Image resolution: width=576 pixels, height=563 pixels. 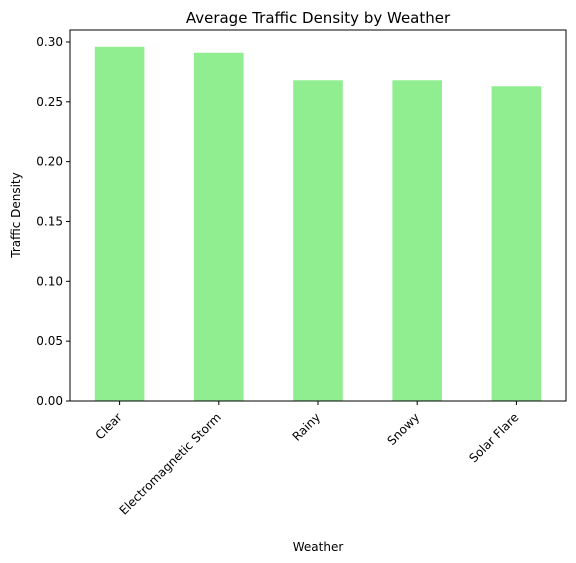 What do you see at coordinates (49, 401) in the screenshot?
I see `y-tick-label: 0.00` at bounding box center [49, 401].